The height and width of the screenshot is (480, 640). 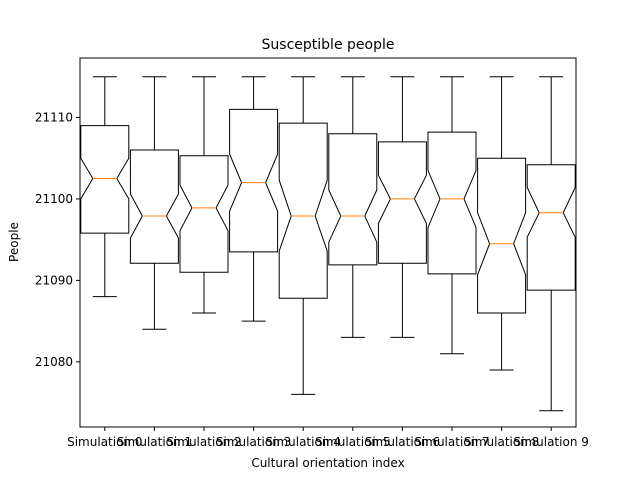 I want to click on chart-title: Susceptible people, so click(x=328, y=45).